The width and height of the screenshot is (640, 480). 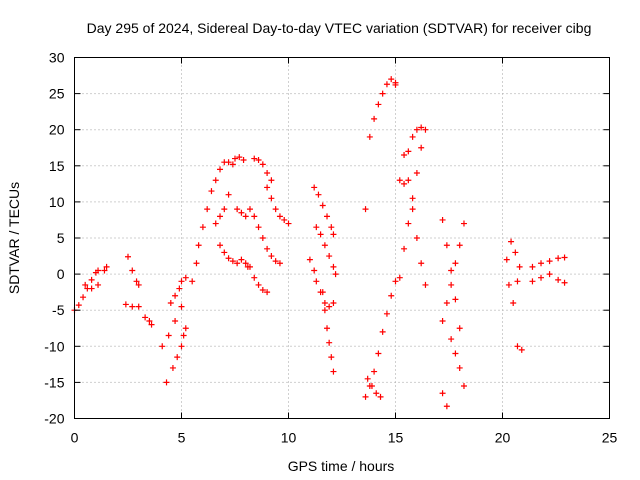 What do you see at coordinates (61, 274) in the screenshot?
I see `y-tick-label: 0` at bounding box center [61, 274].